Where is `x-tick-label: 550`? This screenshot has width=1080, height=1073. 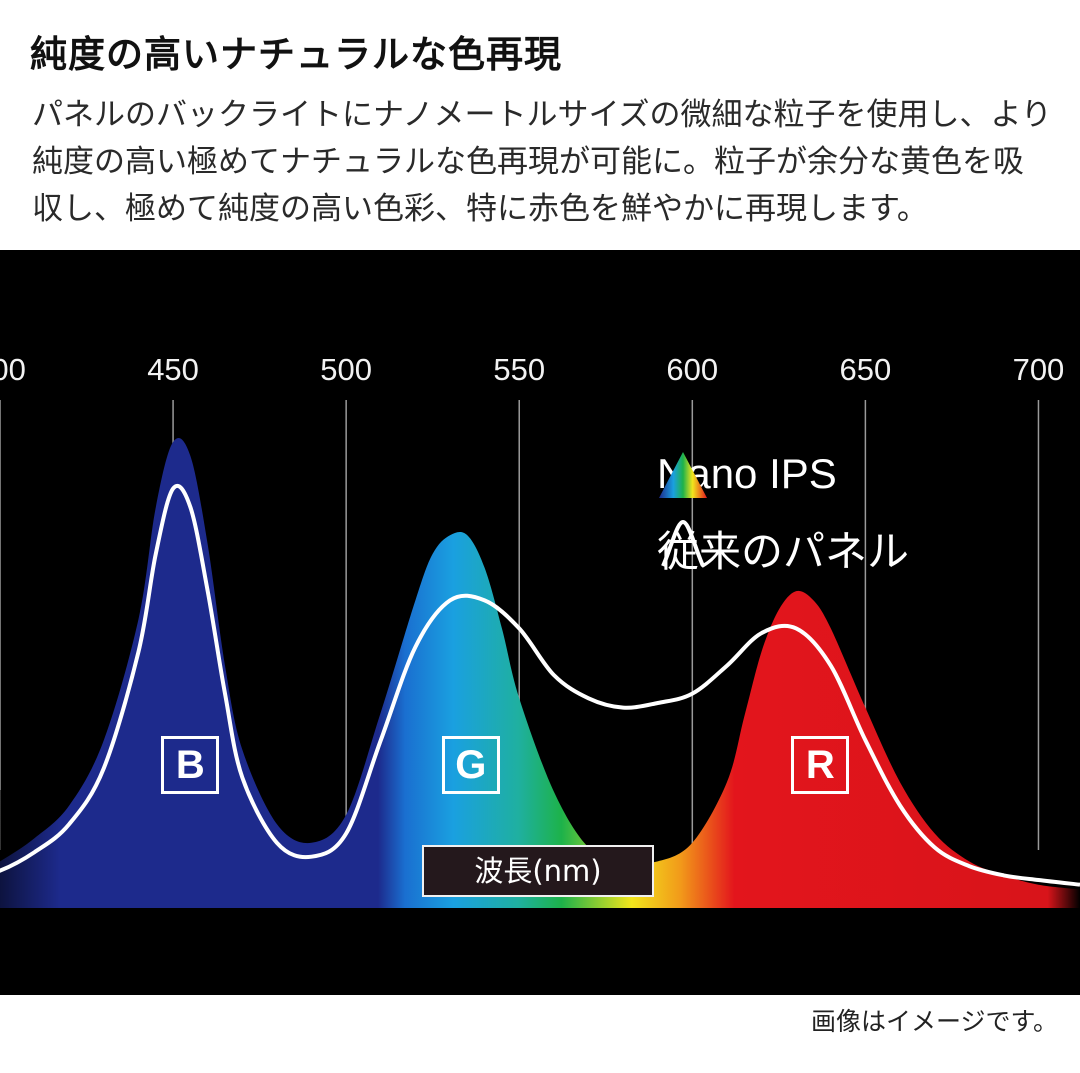 x-tick-label: 550 is located at coordinates (519, 369).